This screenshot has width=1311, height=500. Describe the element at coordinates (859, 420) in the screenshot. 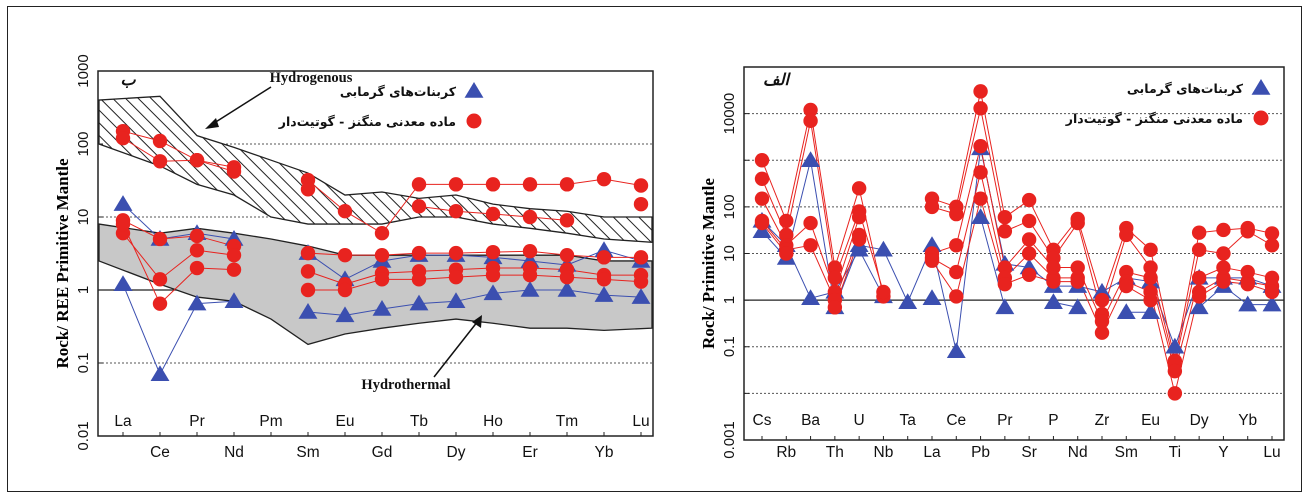

I see `x-category-label: U` at that location.